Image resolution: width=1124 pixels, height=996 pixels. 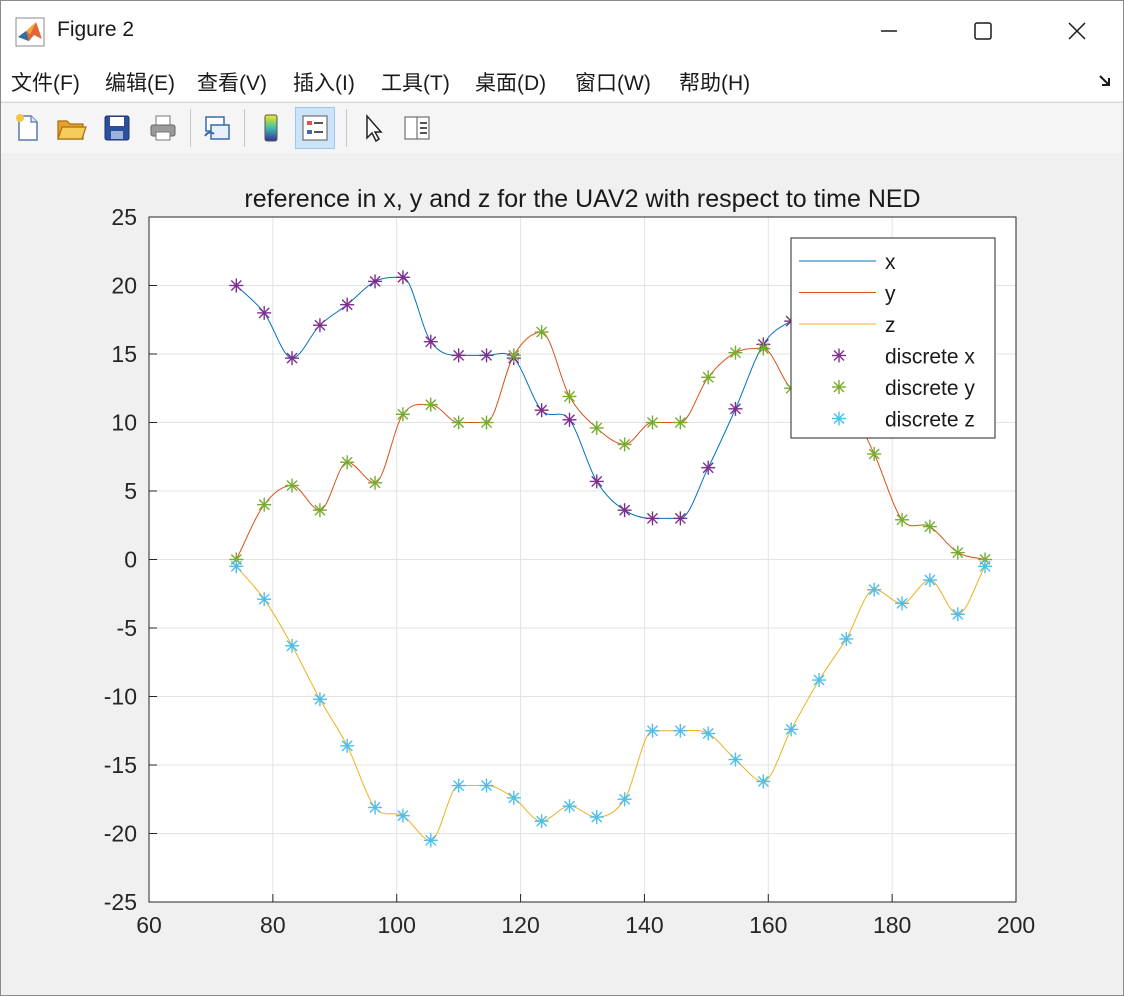 What do you see at coordinates (715, 83) in the screenshot?
I see `menu-help: 帮助(H)` at bounding box center [715, 83].